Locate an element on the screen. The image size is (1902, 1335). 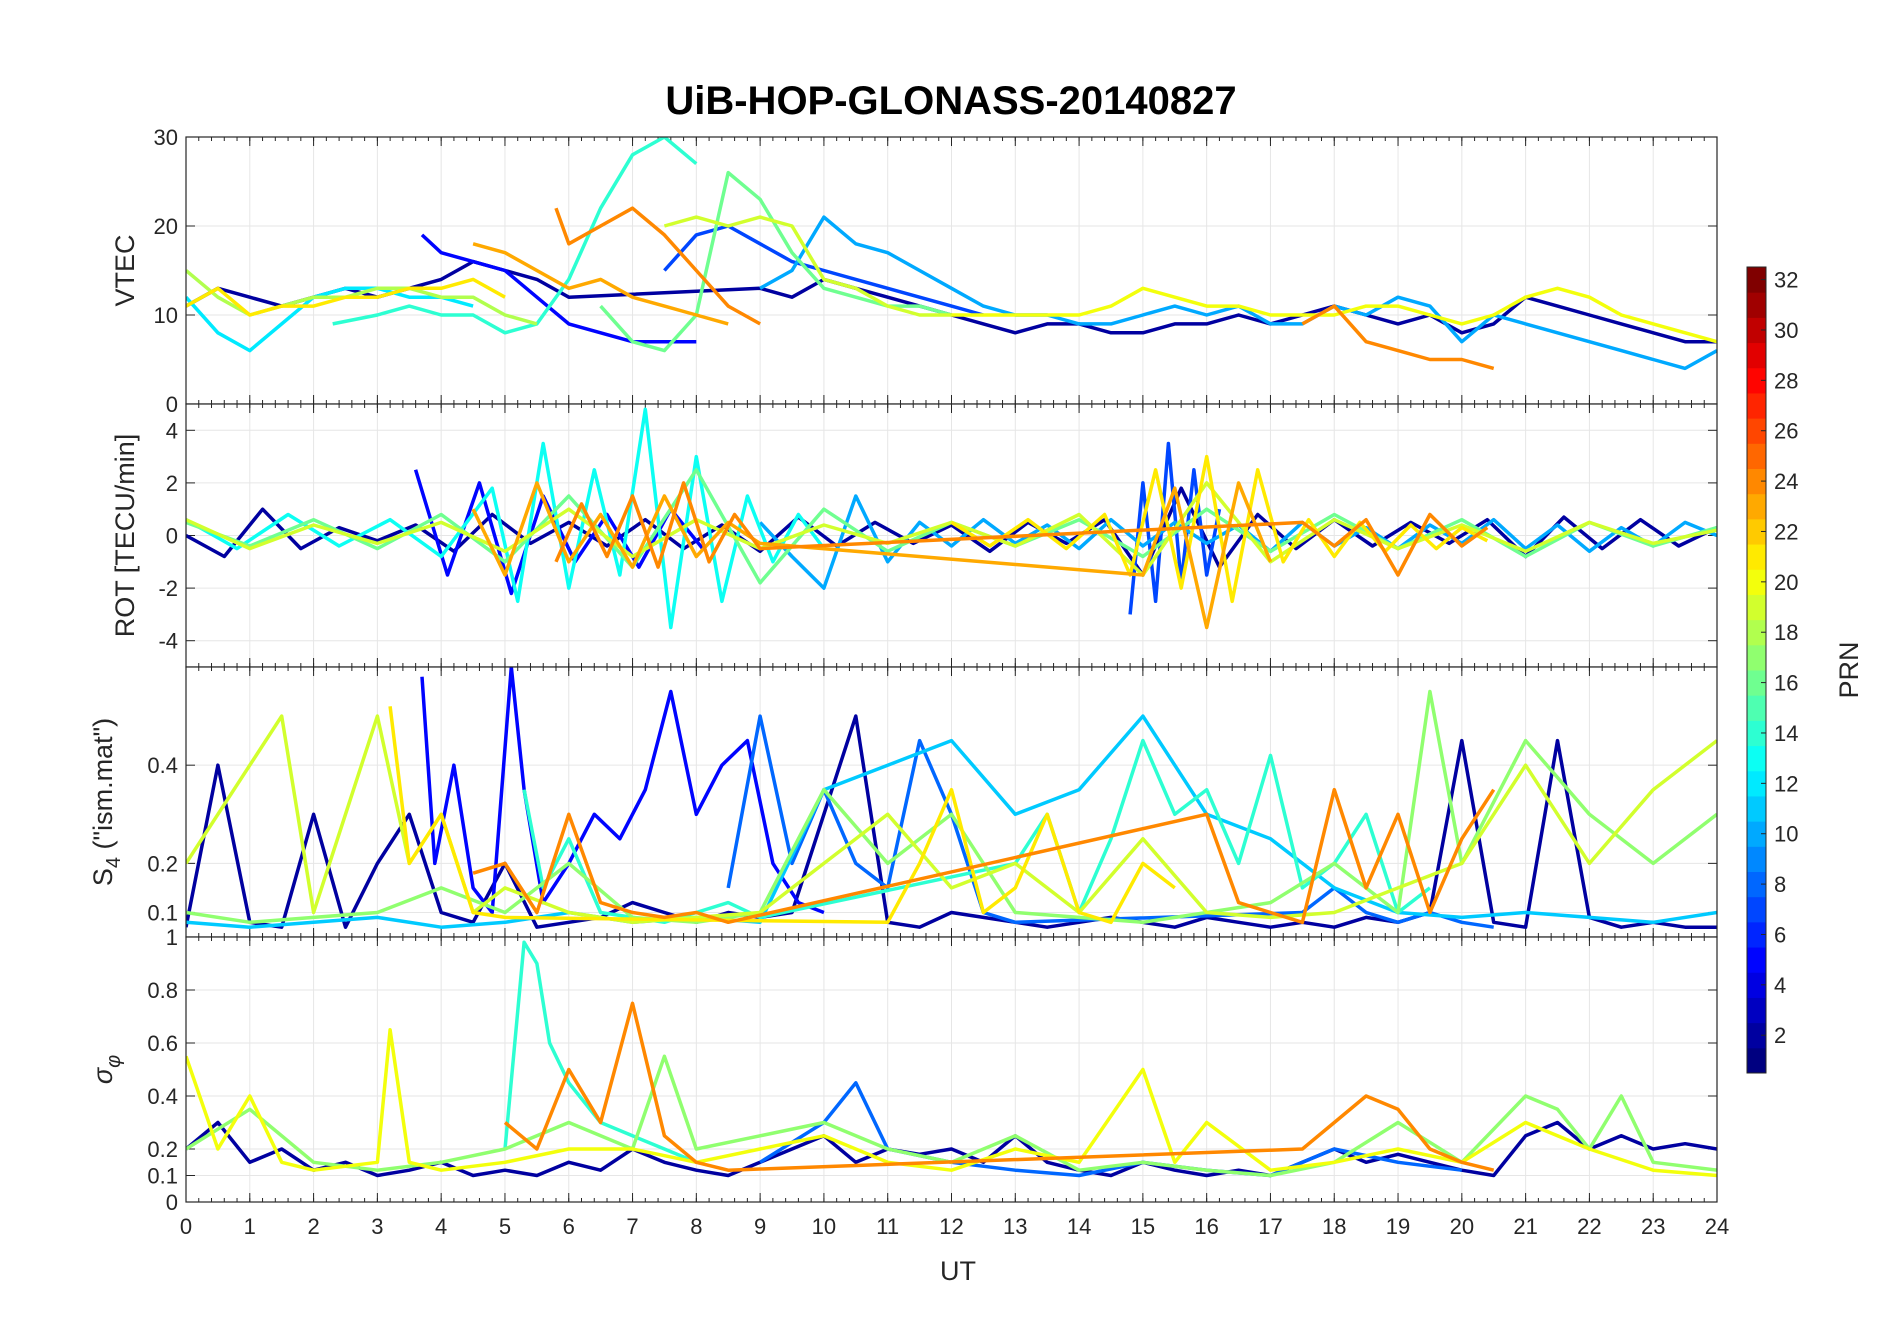
x-tick-label: 16 is located at coordinates (1206, 1226).